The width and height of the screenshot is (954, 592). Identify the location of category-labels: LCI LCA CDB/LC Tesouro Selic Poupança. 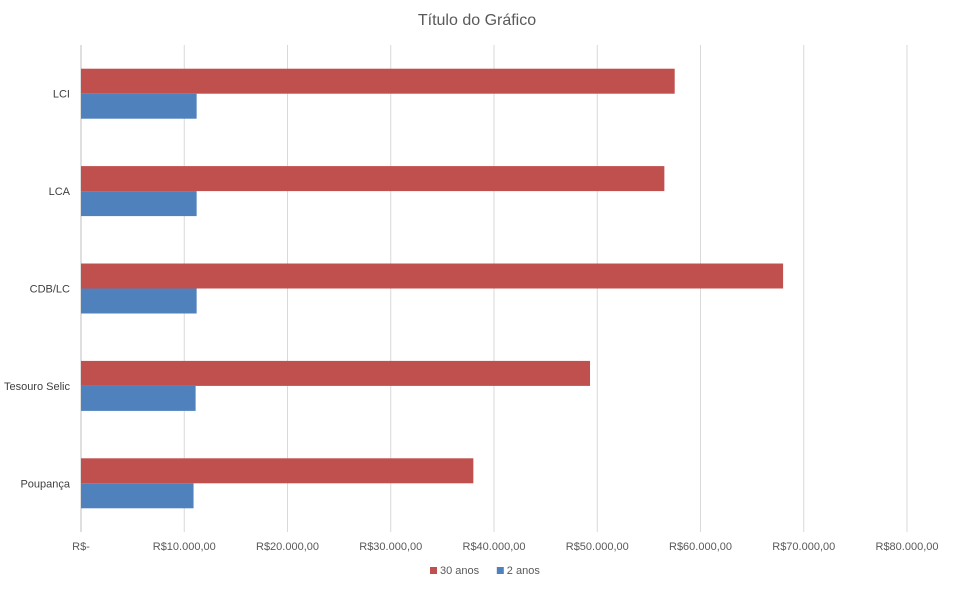
(37, 290).